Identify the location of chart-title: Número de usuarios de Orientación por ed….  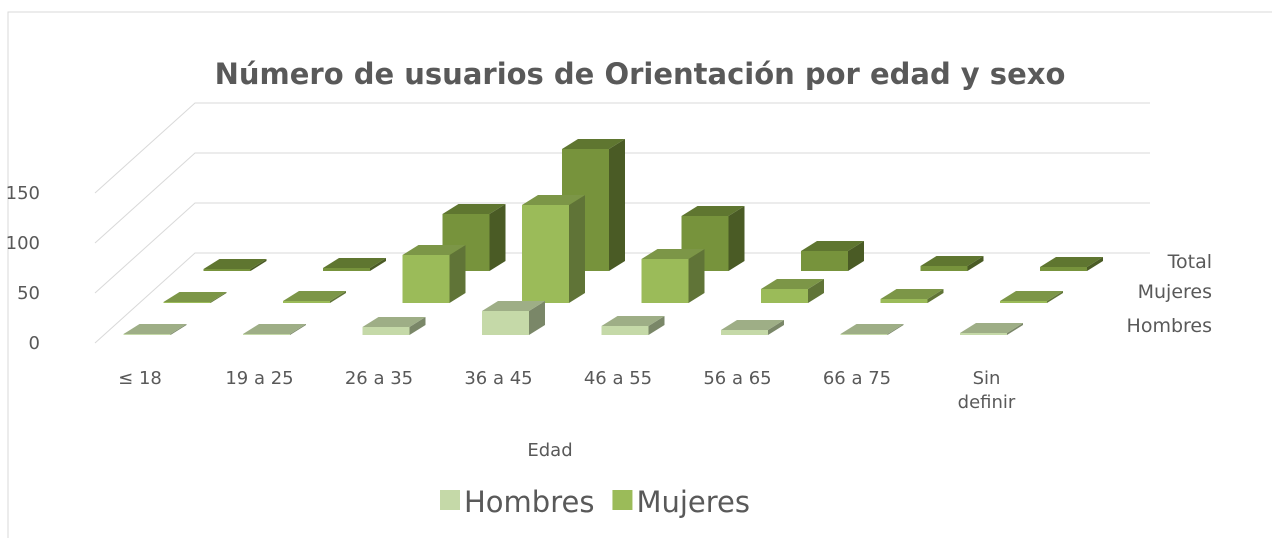
(640, 74).